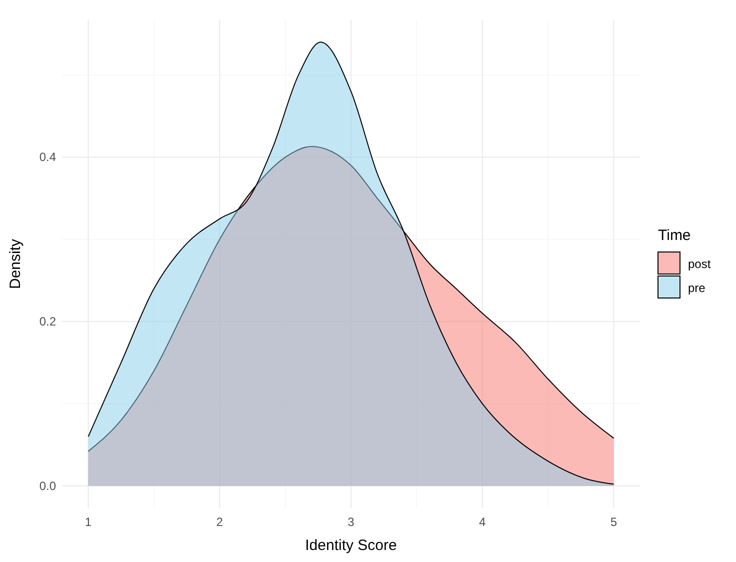  Describe the element at coordinates (697, 288) in the screenshot. I see `legend-label: pre` at that location.